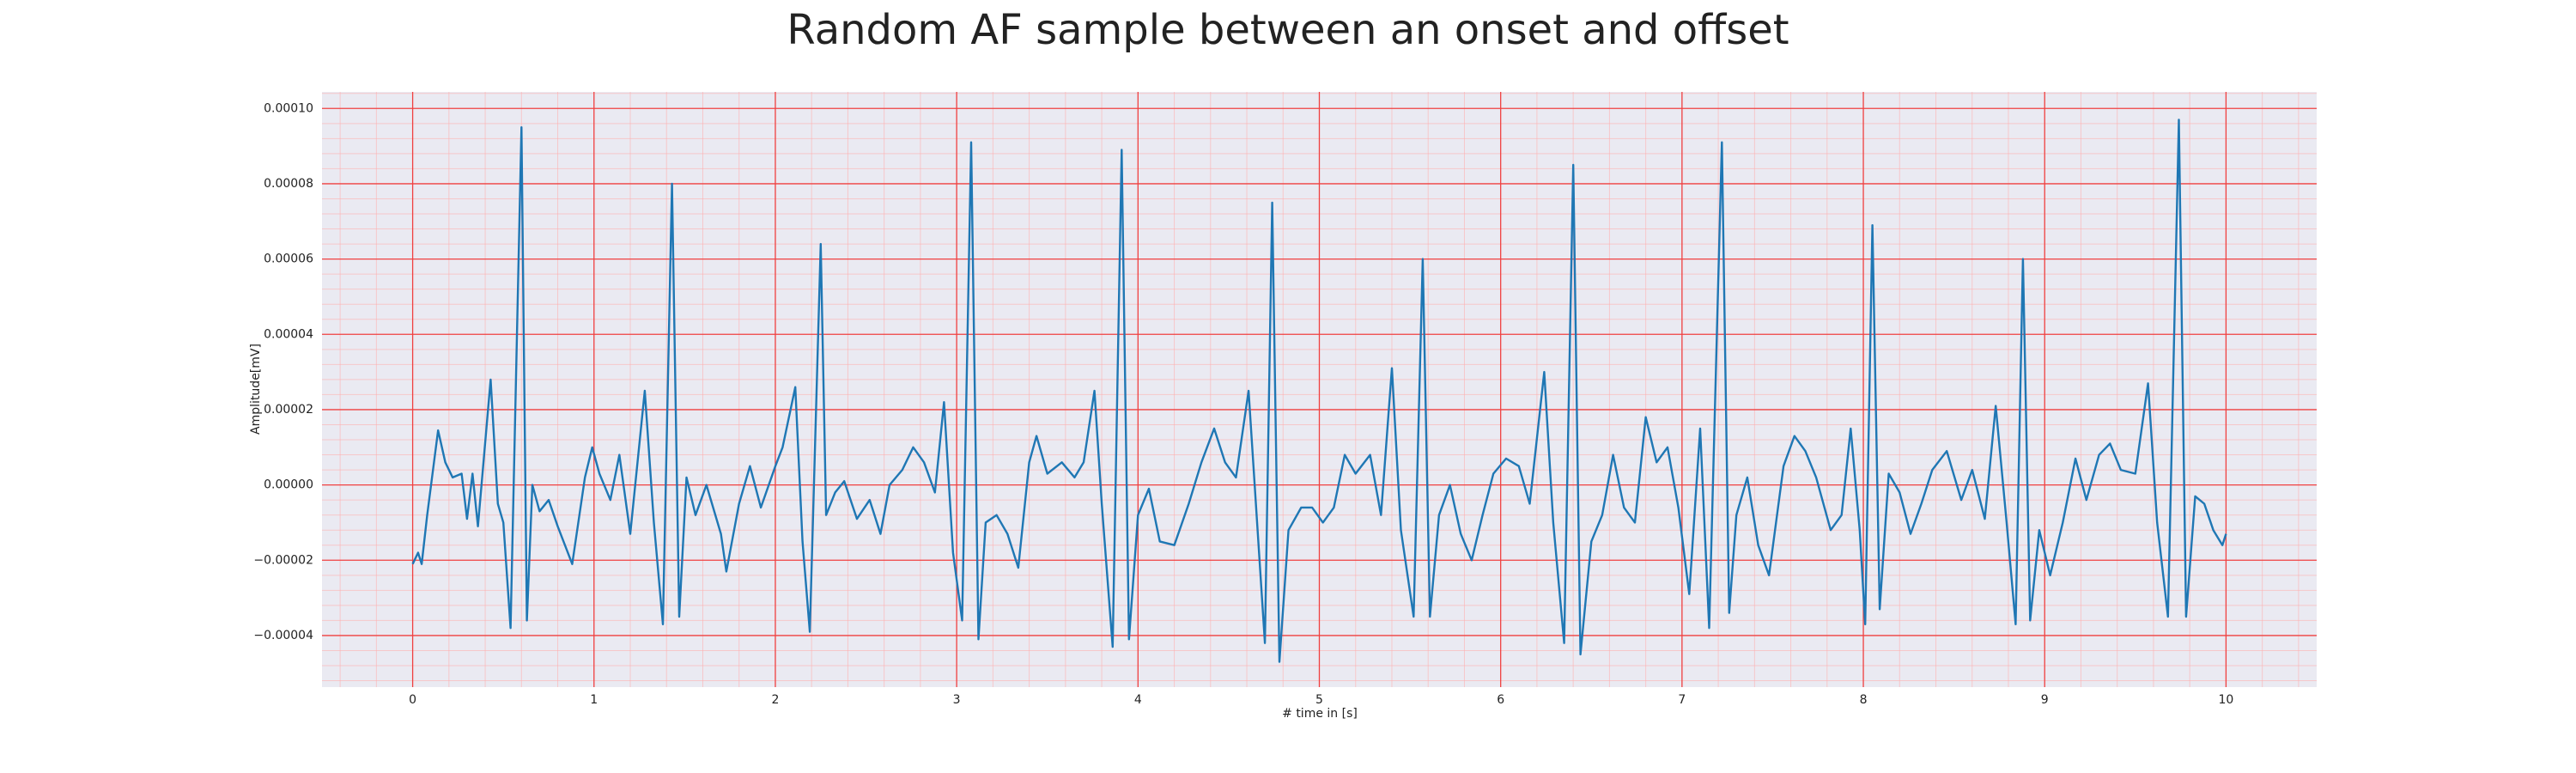  Describe the element at coordinates (289, 184) in the screenshot. I see `y-tick-label: 0.00008` at that location.